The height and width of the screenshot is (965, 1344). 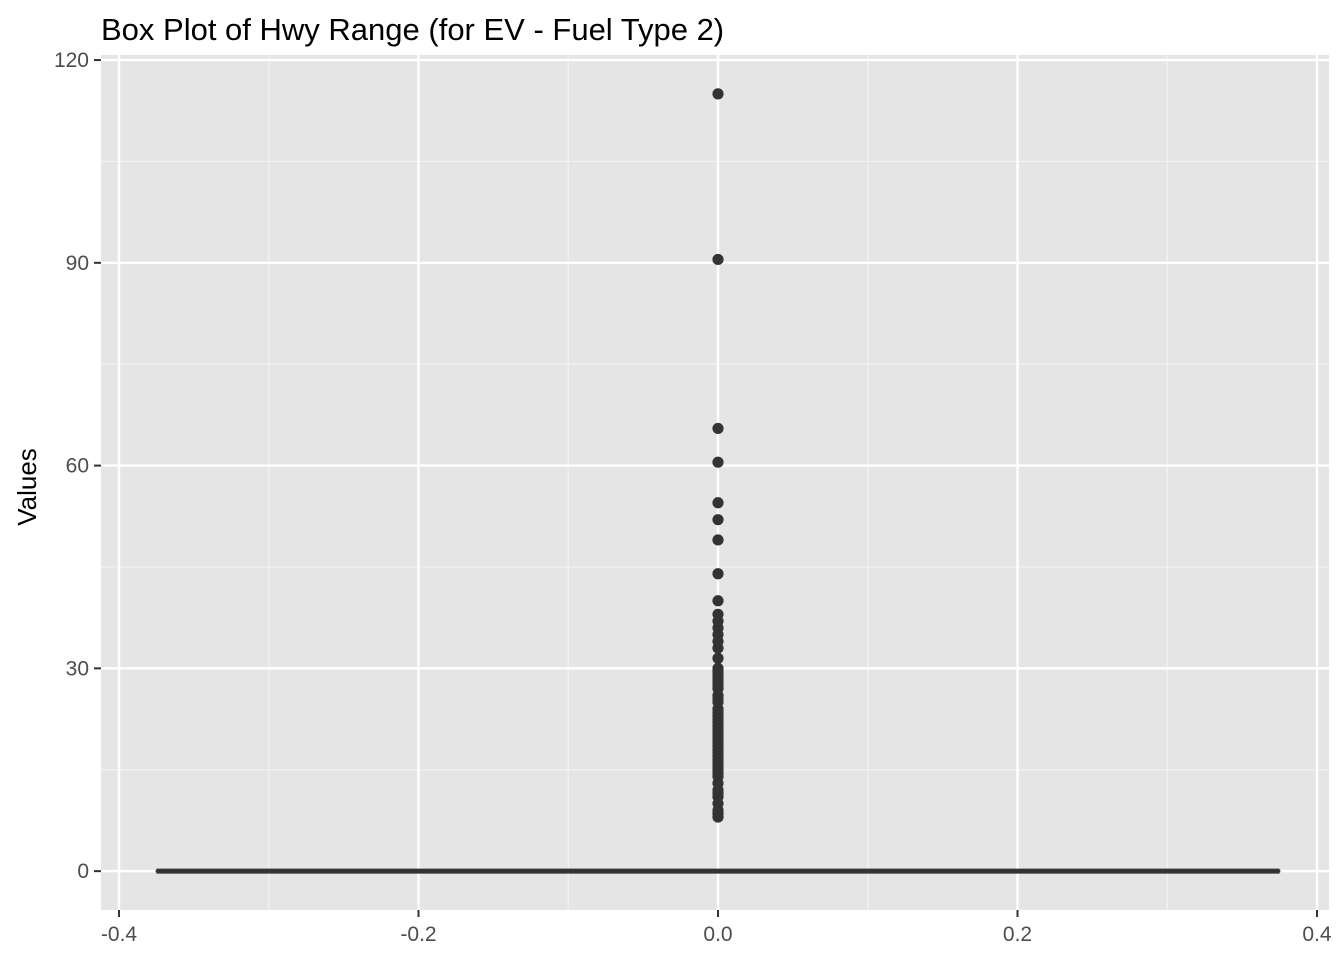 I want to click on y-tick-label: 60, so click(x=77, y=466).